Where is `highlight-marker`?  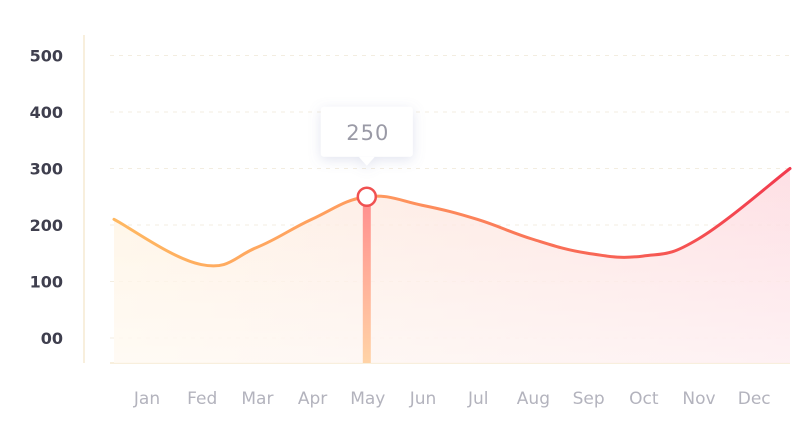 highlight-marker is located at coordinates (367, 196).